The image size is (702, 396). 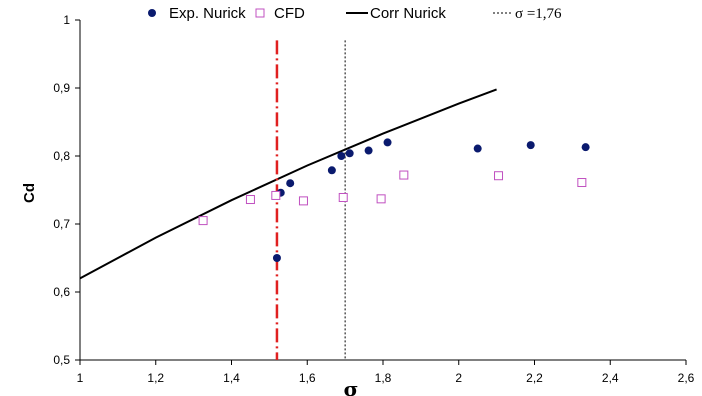 I want to click on legend-sigma-label: σ =1,76, so click(x=538, y=14).